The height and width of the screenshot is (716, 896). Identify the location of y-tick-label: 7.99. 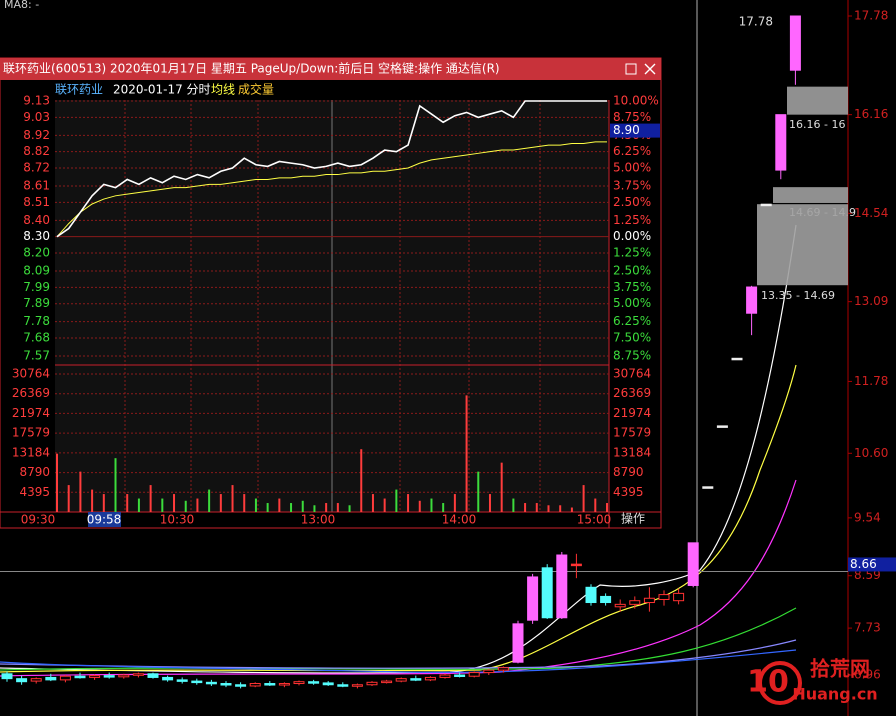
(36, 287).